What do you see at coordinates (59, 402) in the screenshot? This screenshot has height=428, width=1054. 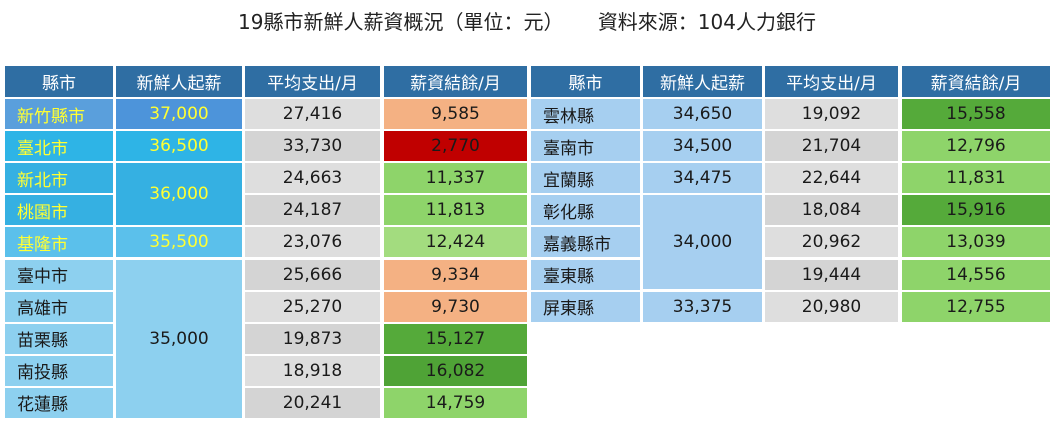 I see `city-cell: 花蓮縣` at bounding box center [59, 402].